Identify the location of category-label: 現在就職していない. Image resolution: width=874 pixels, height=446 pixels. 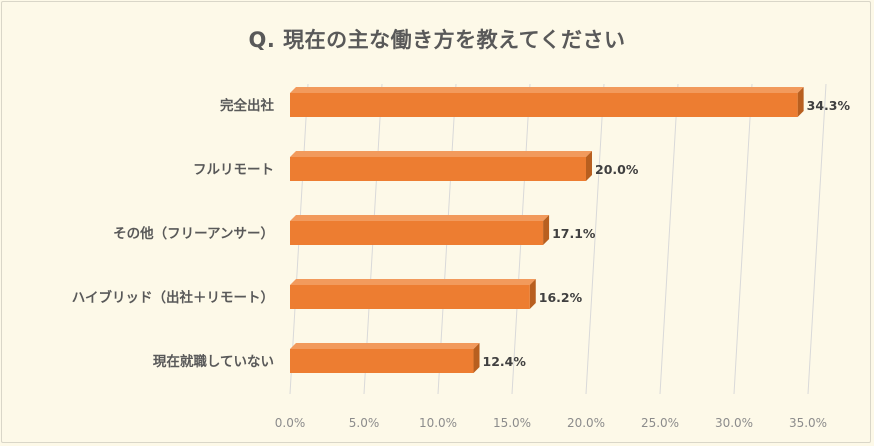
(213, 361).